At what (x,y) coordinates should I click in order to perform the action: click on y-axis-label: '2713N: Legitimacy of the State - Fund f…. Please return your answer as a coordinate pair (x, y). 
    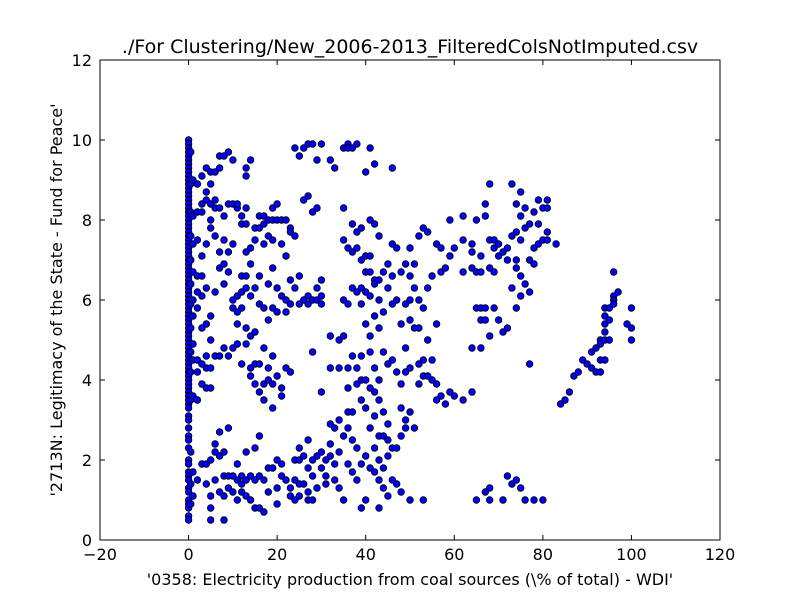
    Looking at the image, I should click on (56, 300).